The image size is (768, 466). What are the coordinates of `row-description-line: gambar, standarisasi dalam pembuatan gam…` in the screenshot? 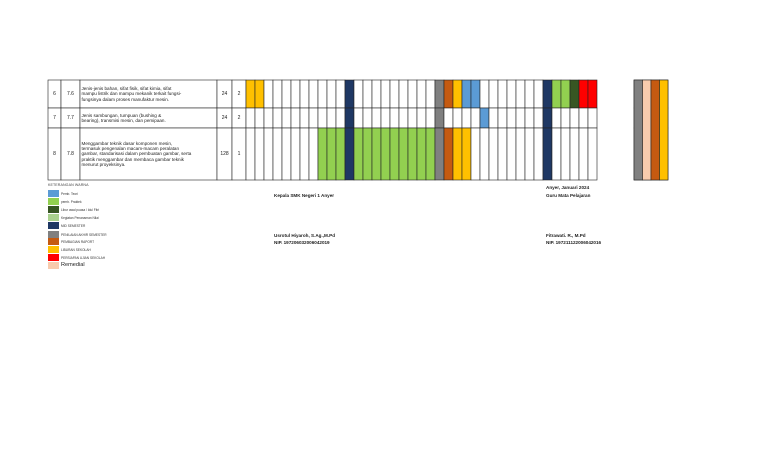 It's located at (136, 154).